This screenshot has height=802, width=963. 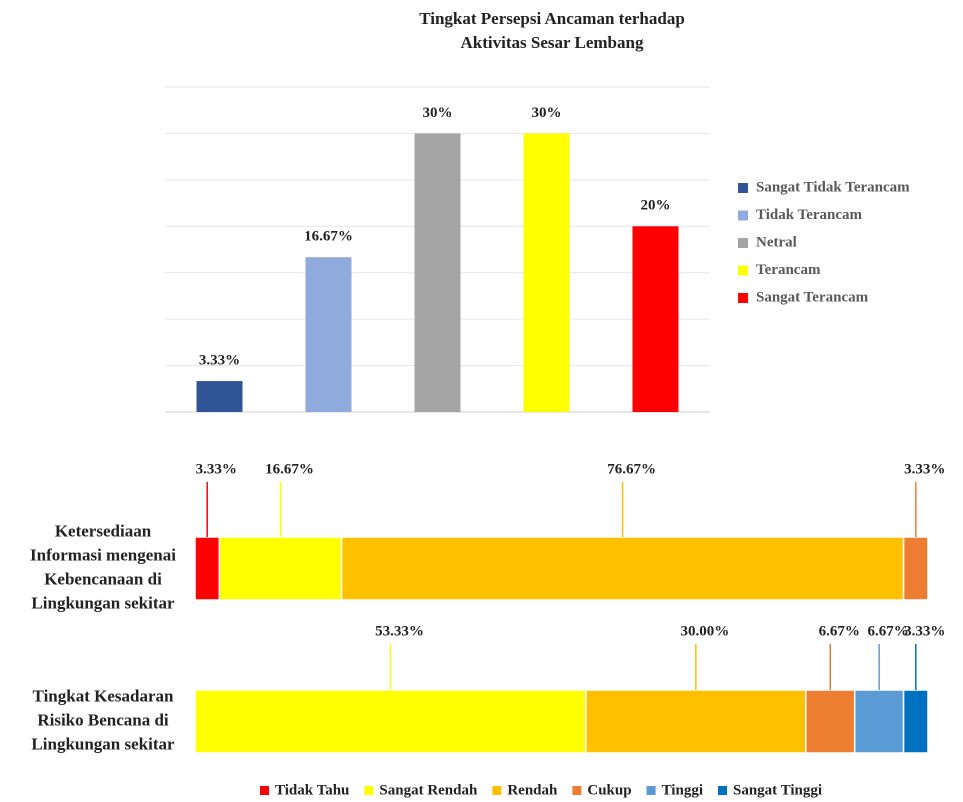 What do you see at coordinates (103, 554) in the screenshot?
I see `category-label: Informasi mengenai` at bounding box center [103, 554].